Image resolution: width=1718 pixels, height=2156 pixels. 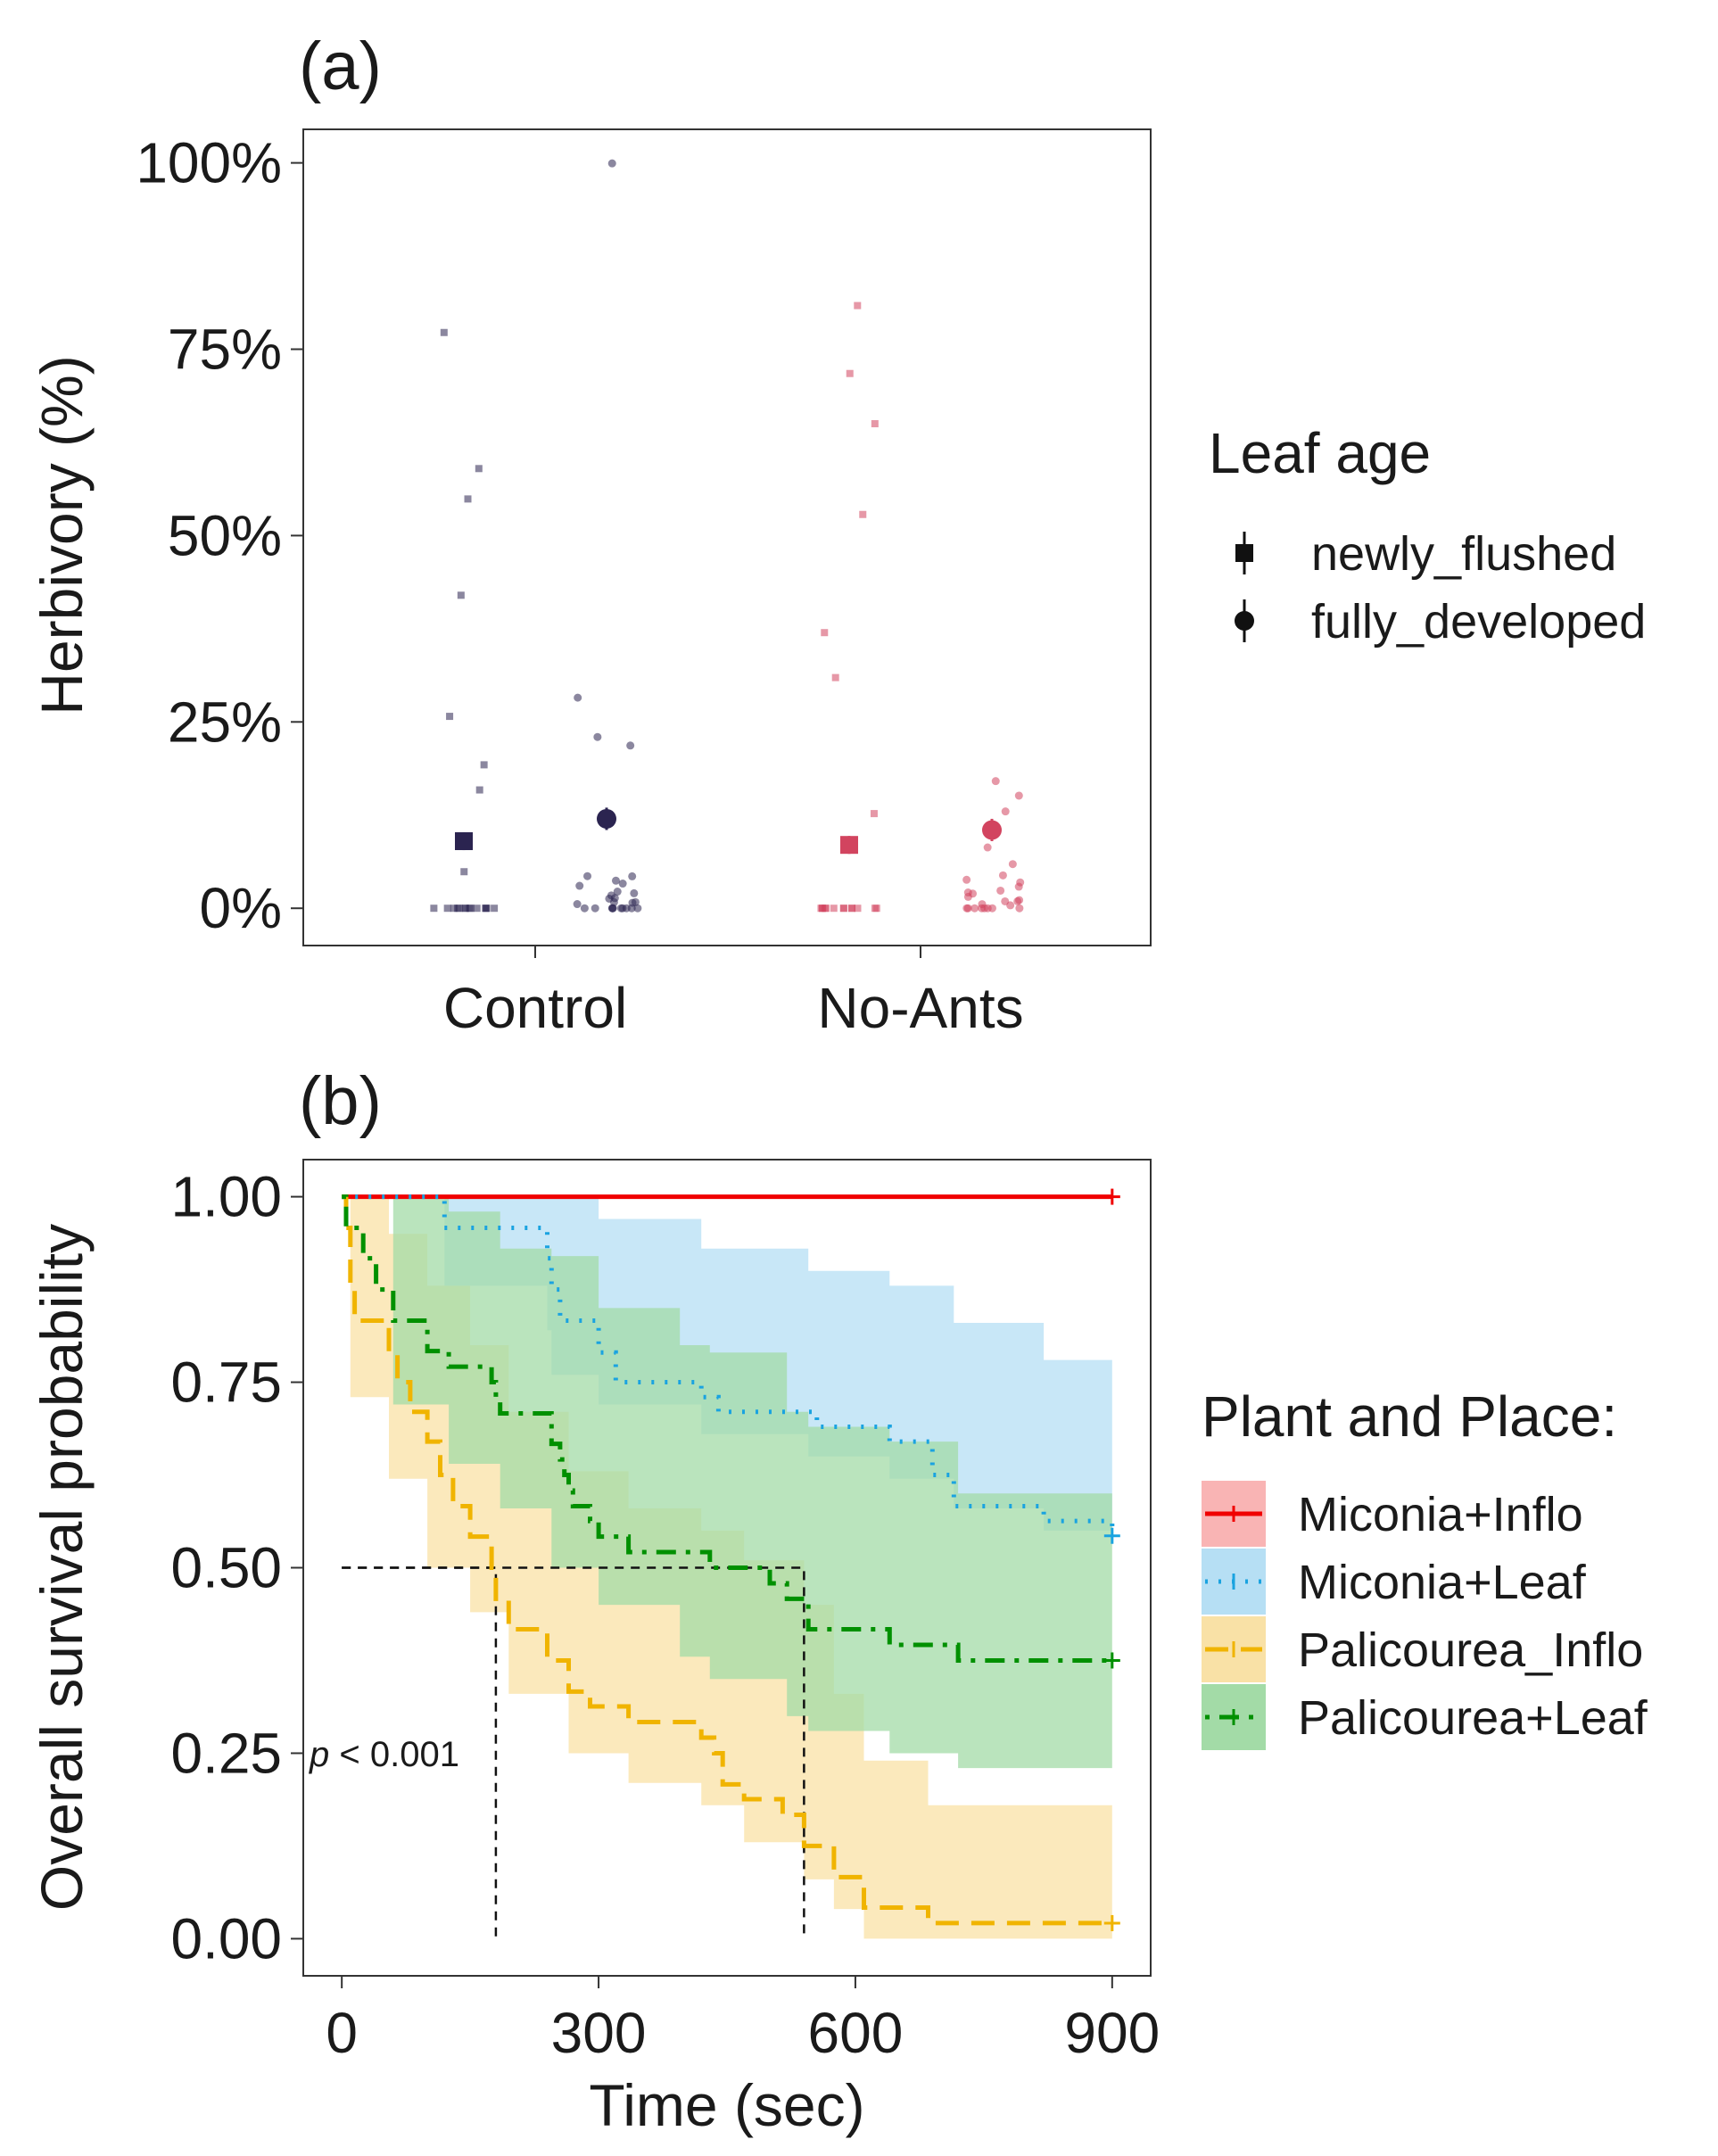 I want to click on y-tick-label: 0%, so click(x=241, y=908).